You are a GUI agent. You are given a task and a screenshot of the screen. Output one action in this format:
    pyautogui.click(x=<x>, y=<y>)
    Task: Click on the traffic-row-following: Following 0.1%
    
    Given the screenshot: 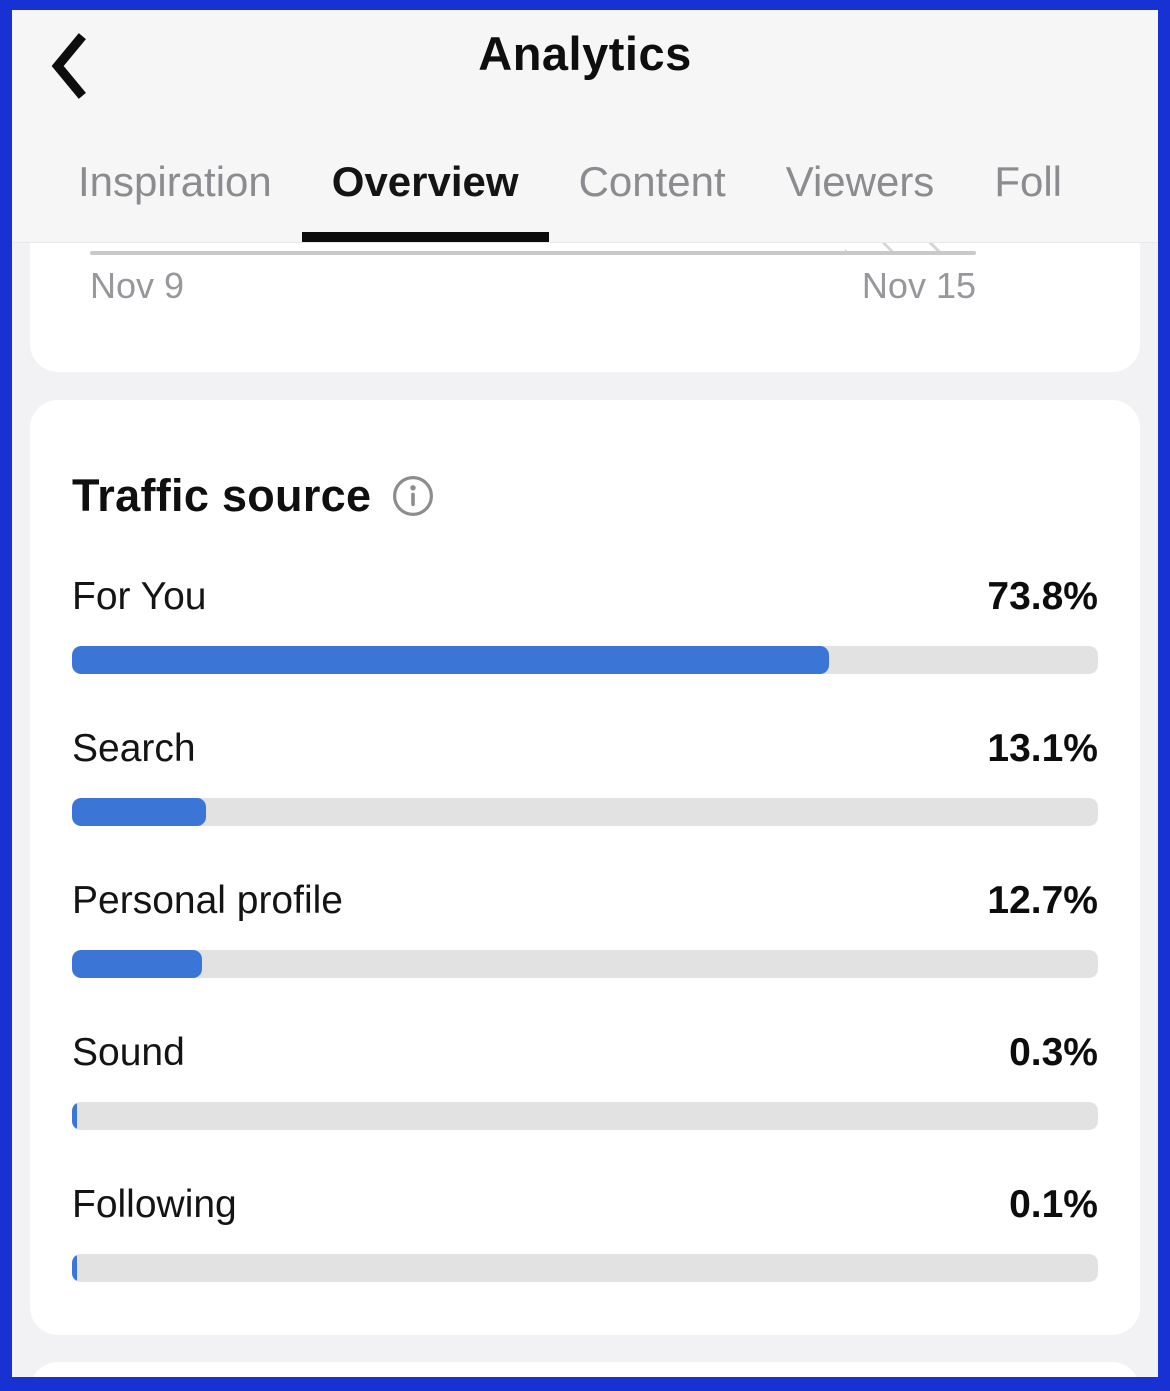 What is the action you would take?
    pyautogui.click(x=585, y=1232)
    